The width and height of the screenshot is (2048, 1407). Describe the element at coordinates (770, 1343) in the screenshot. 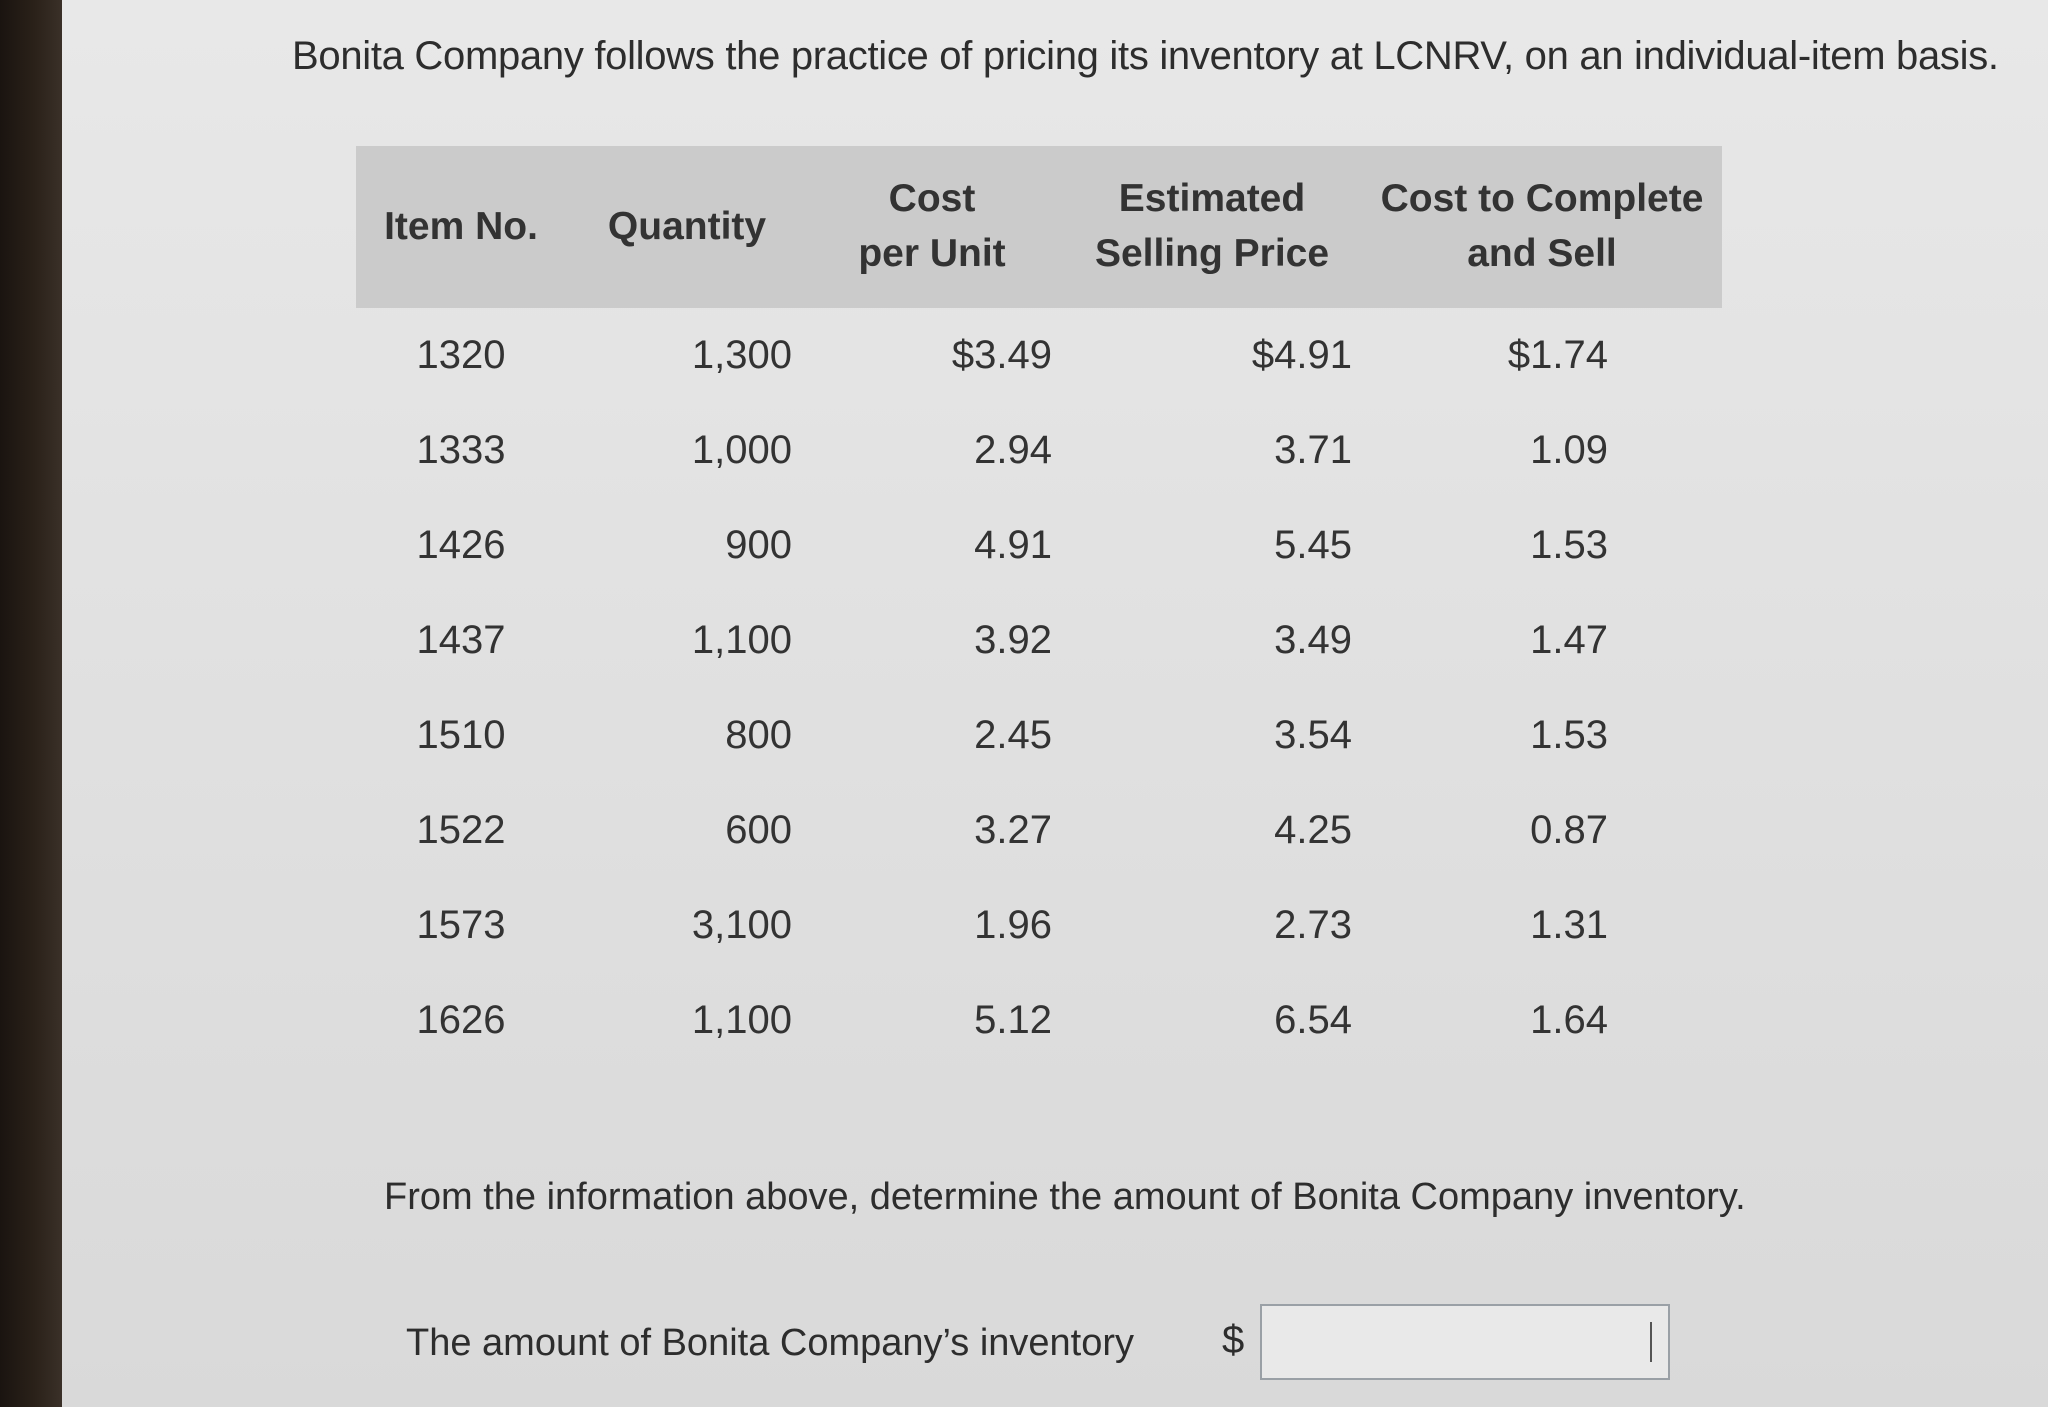

I see `answer-label: The amount of Bonita Company’s inventory` at that location.